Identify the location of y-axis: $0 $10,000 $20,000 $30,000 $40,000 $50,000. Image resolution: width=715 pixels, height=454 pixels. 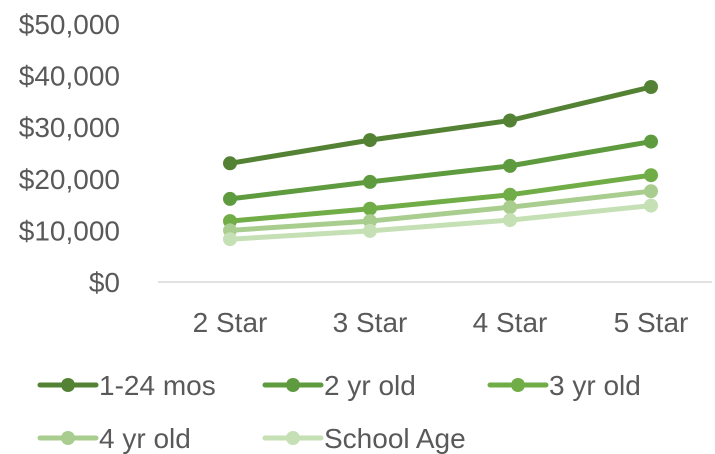
(69, 153).